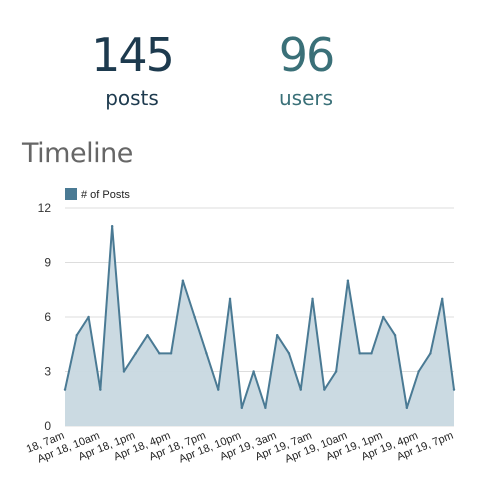 The image size is (487, 495). I want to click on y-tick-label: 9, so click(47, 263).